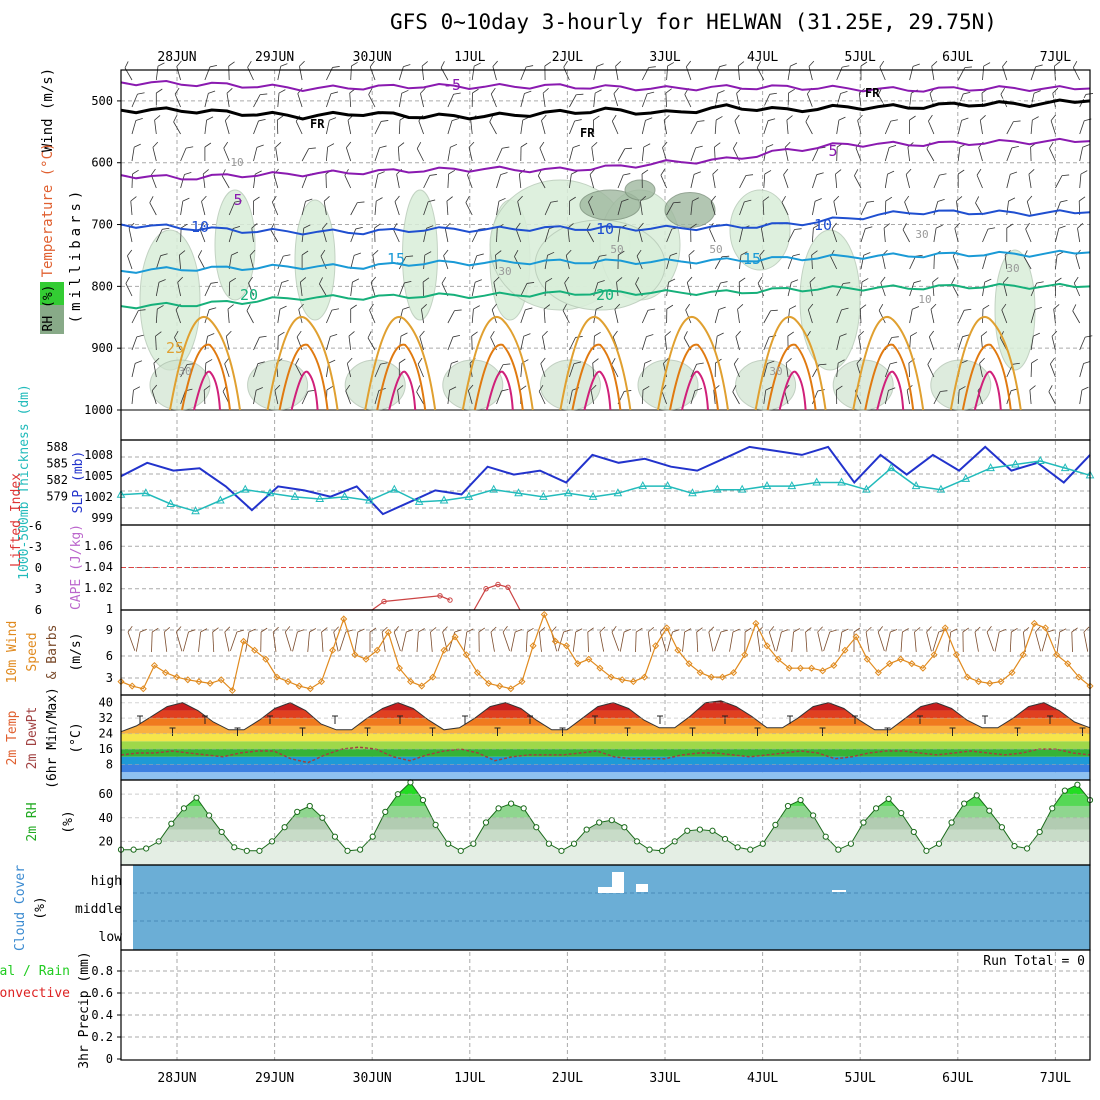 Image resolution: width=1100 pixels, height=1100 pixels. Describe the element at coordinates (235, 245) in the screenshot. I see `rh-shading` at that location.